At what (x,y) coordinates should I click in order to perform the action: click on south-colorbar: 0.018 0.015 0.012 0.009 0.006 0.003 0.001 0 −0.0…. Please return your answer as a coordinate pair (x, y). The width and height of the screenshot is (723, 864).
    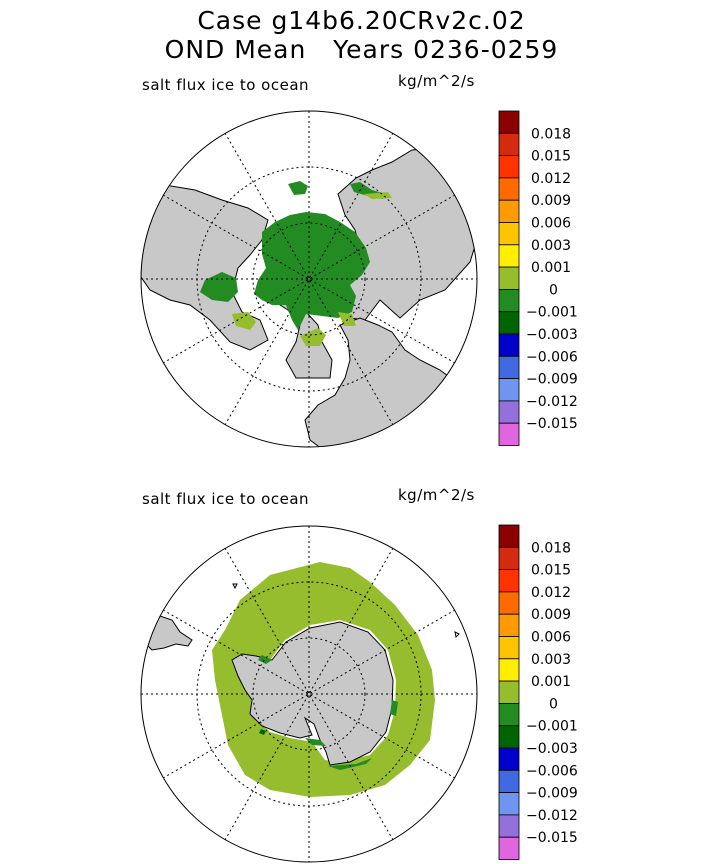
    Looking at the image, I should click on (538, 692).